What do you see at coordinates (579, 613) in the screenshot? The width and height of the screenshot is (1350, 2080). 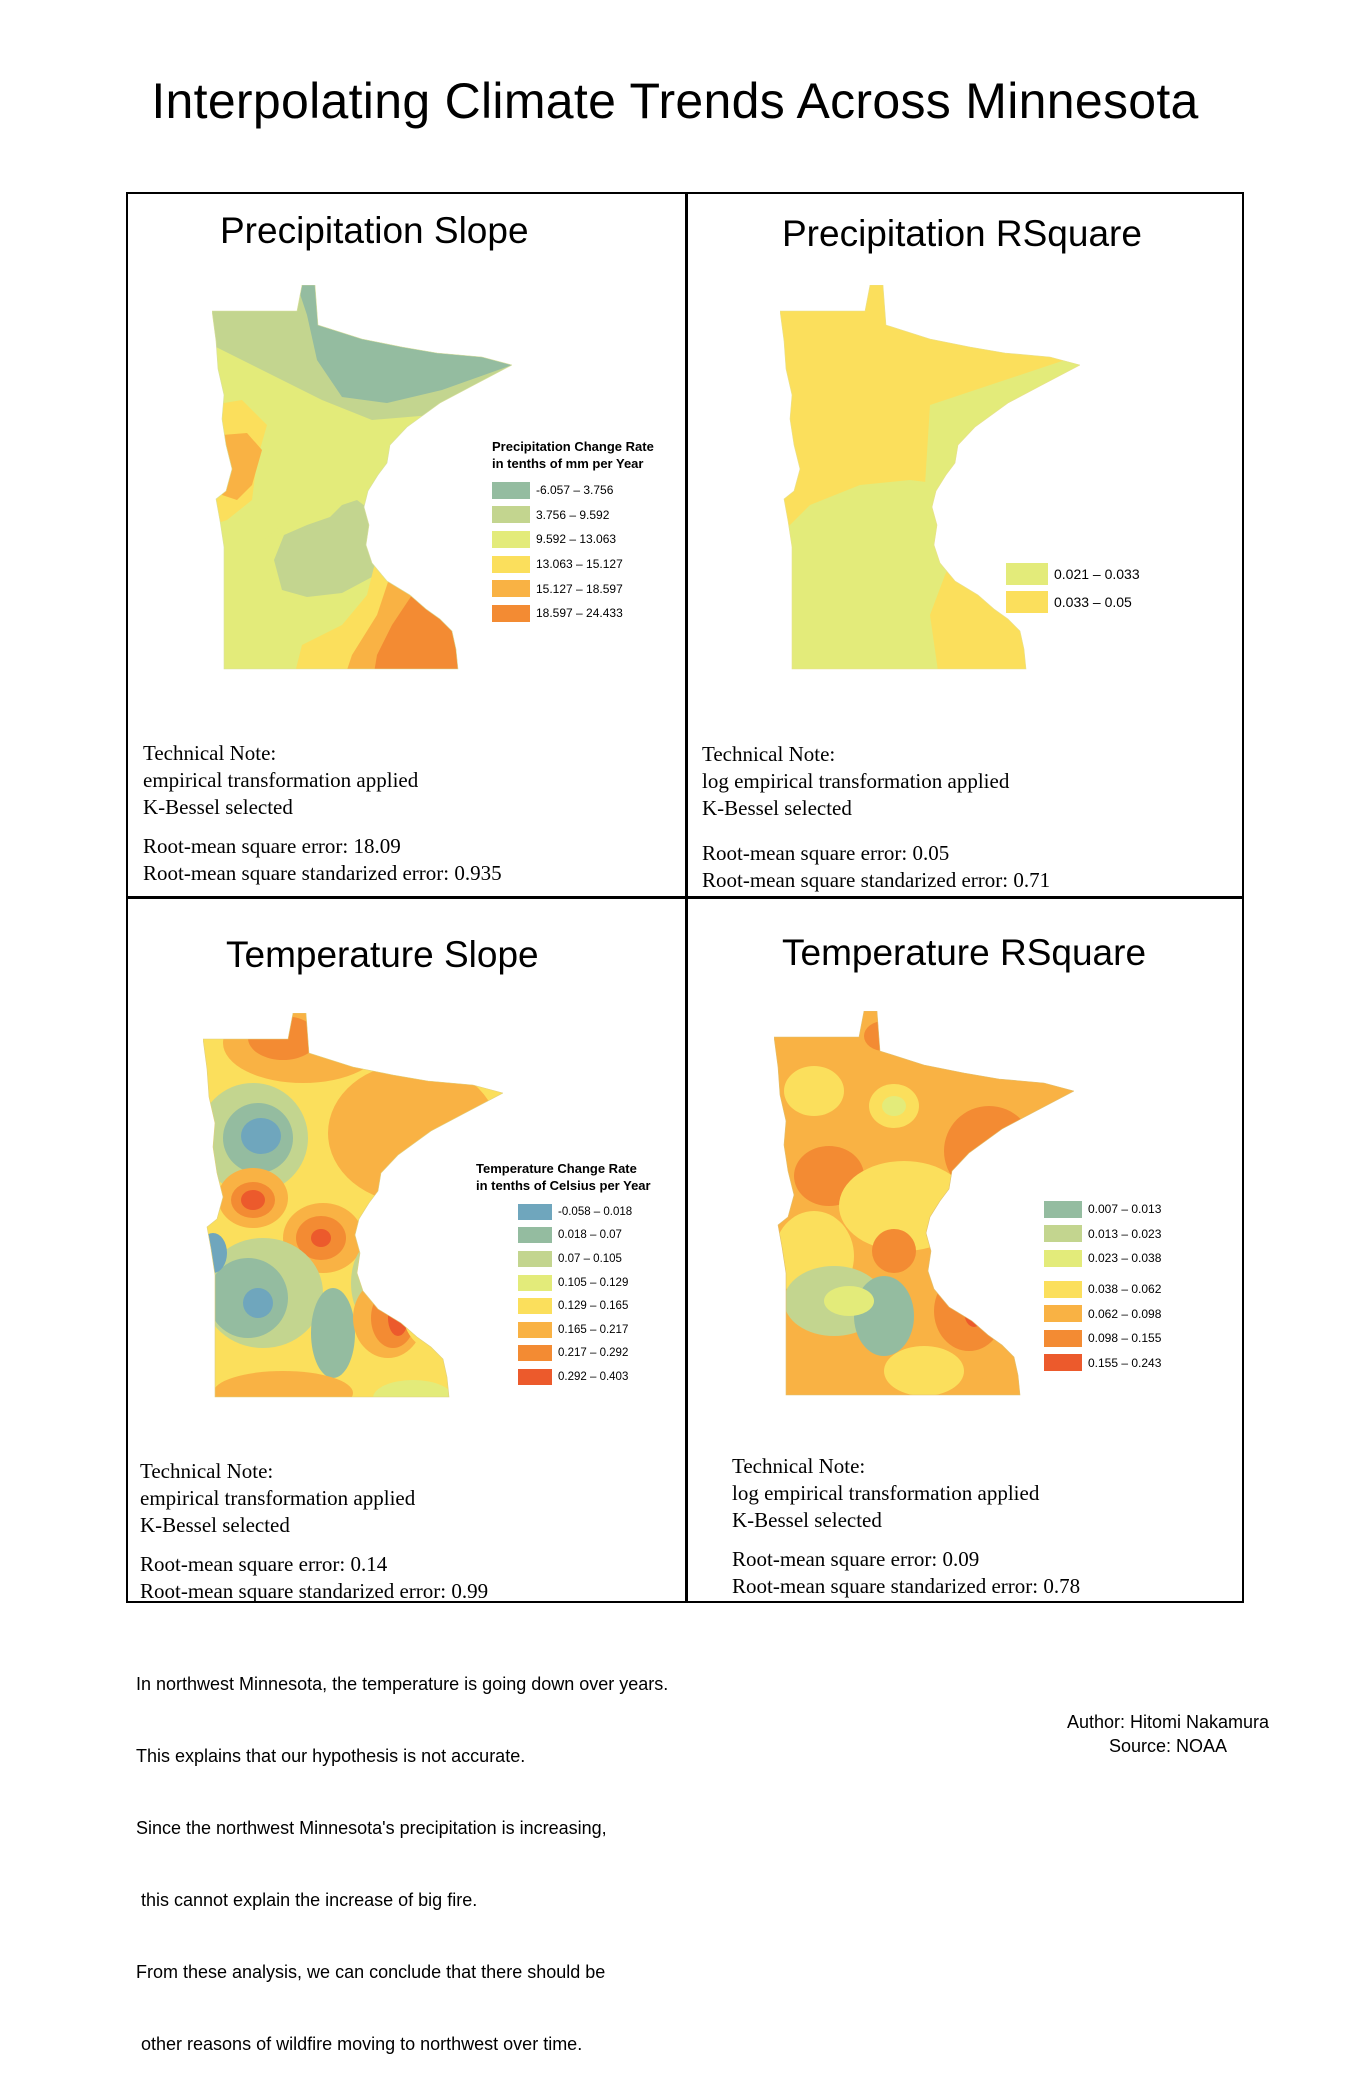 I see `legend-label: 18.597 – 24.433` at bounding box center [579, 613].